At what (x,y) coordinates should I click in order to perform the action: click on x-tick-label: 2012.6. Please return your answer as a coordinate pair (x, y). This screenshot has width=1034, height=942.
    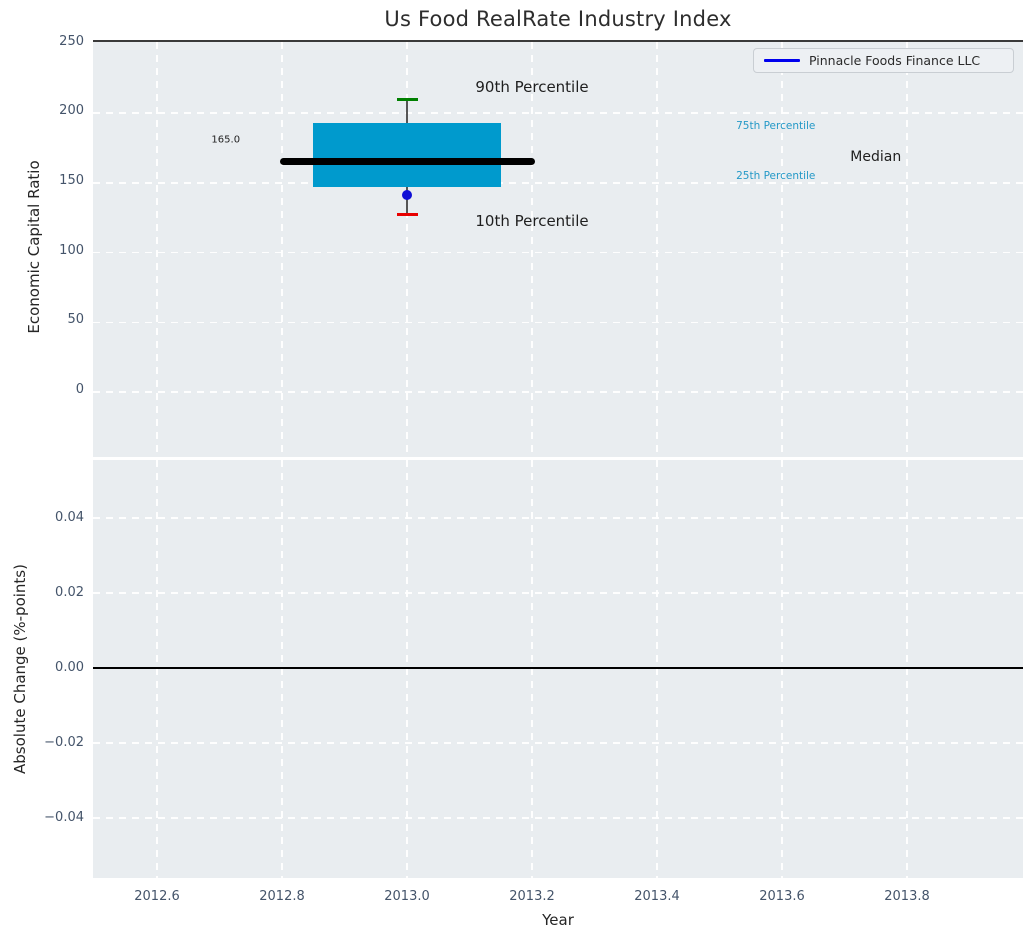
    Looking at the image, I should click on (157, 896).